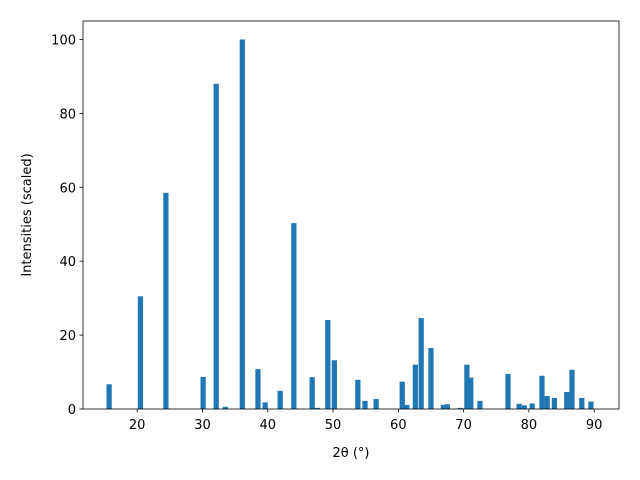 The image size is (640, 480). What do you see at coordinates (398, 425) in the screenshot?
I see `x-tick-label: 60` at bounding box center [398, 425].